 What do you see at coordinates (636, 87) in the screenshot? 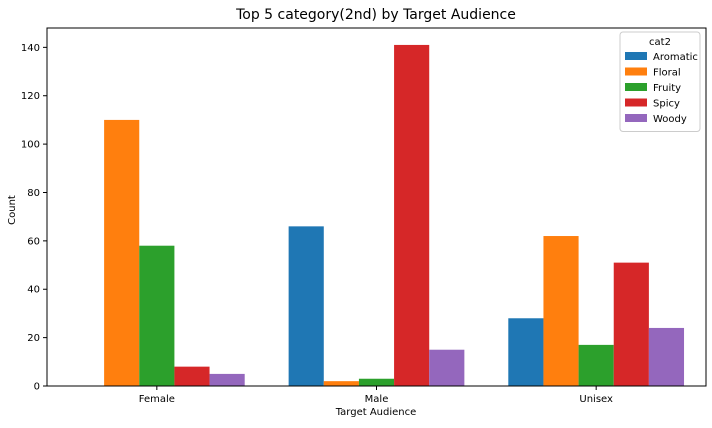
I see `legend-swatch-fruity` at bounding box center [636, 87].